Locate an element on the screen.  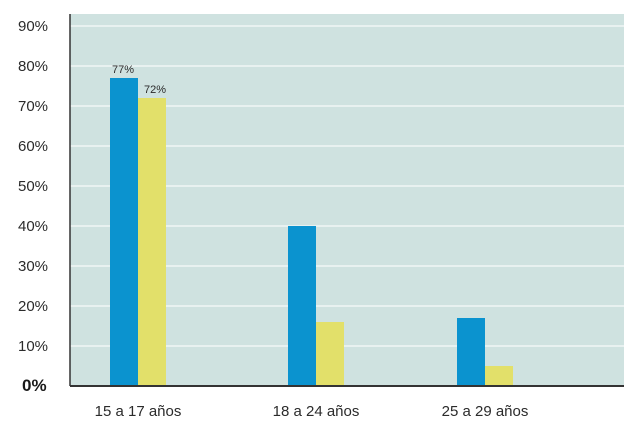
x-tick-label: 15 a 17 años is located at coordinates (138, 411).